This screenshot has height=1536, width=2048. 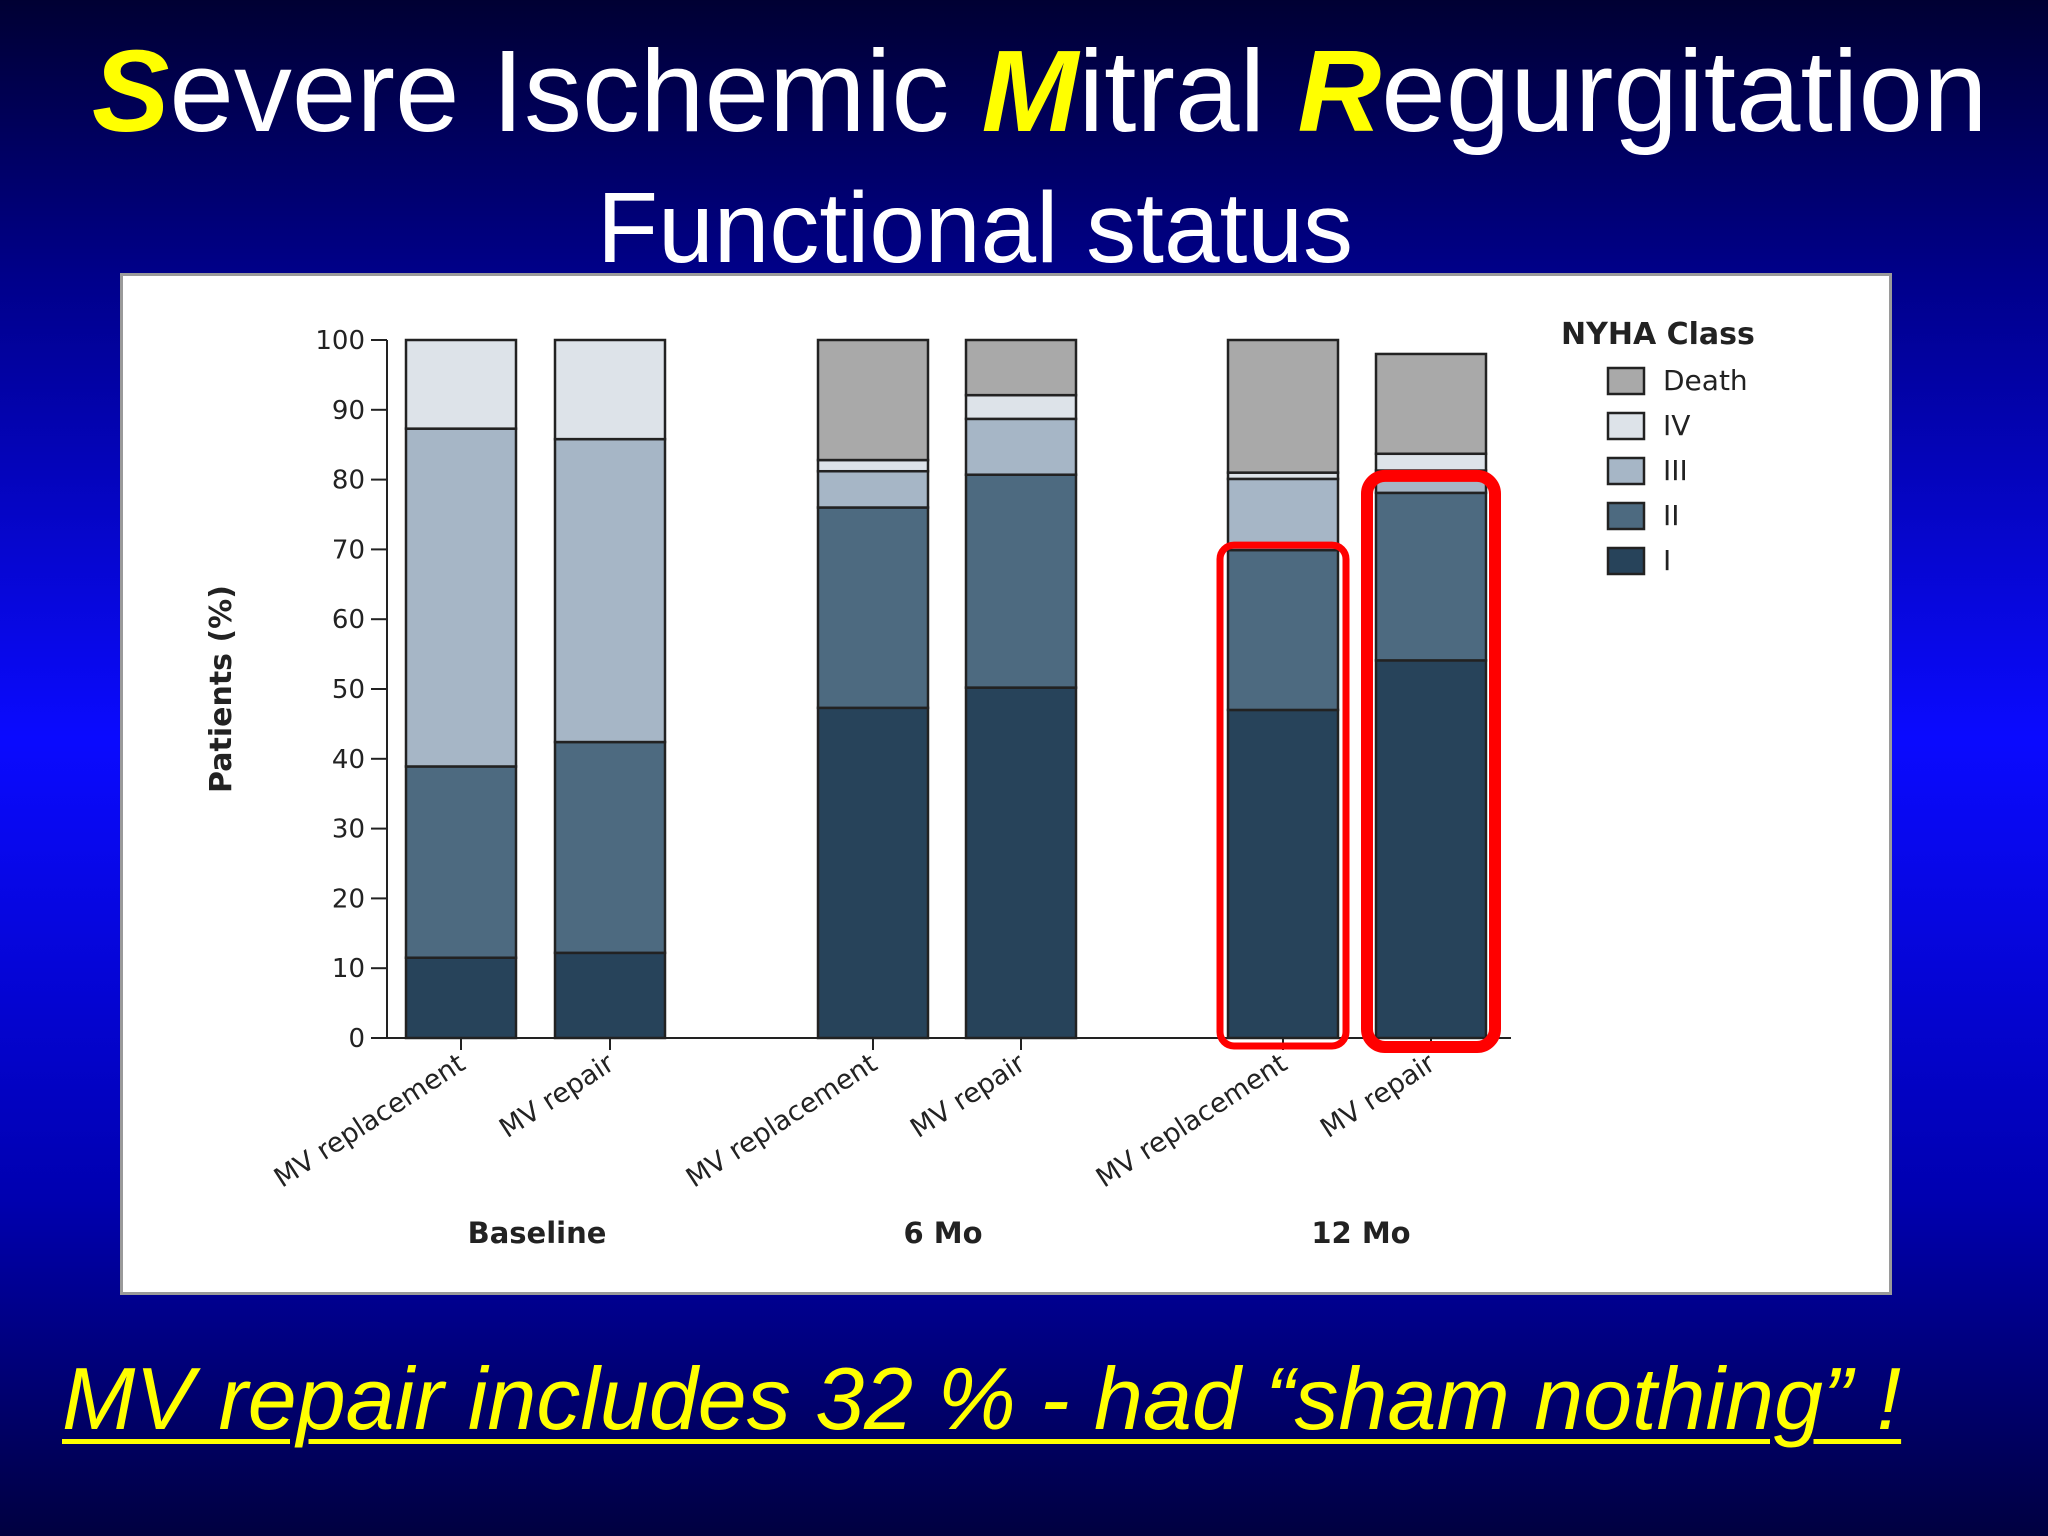 I want to click on legend-label: I, so click(x=1667, y=560).